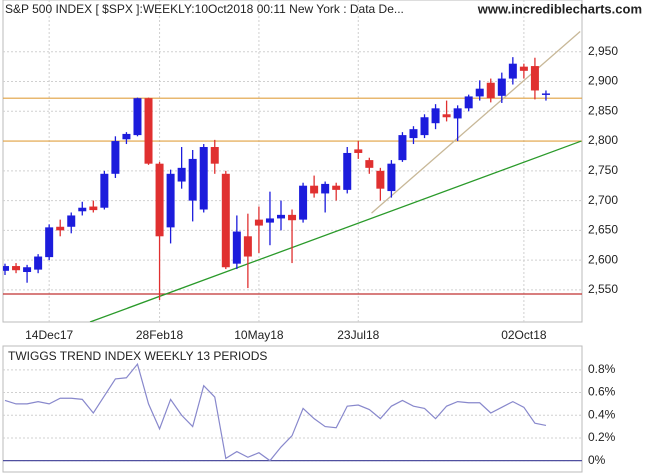  I want to click on x-tick-label: 02Oct18, so click(524, 335).